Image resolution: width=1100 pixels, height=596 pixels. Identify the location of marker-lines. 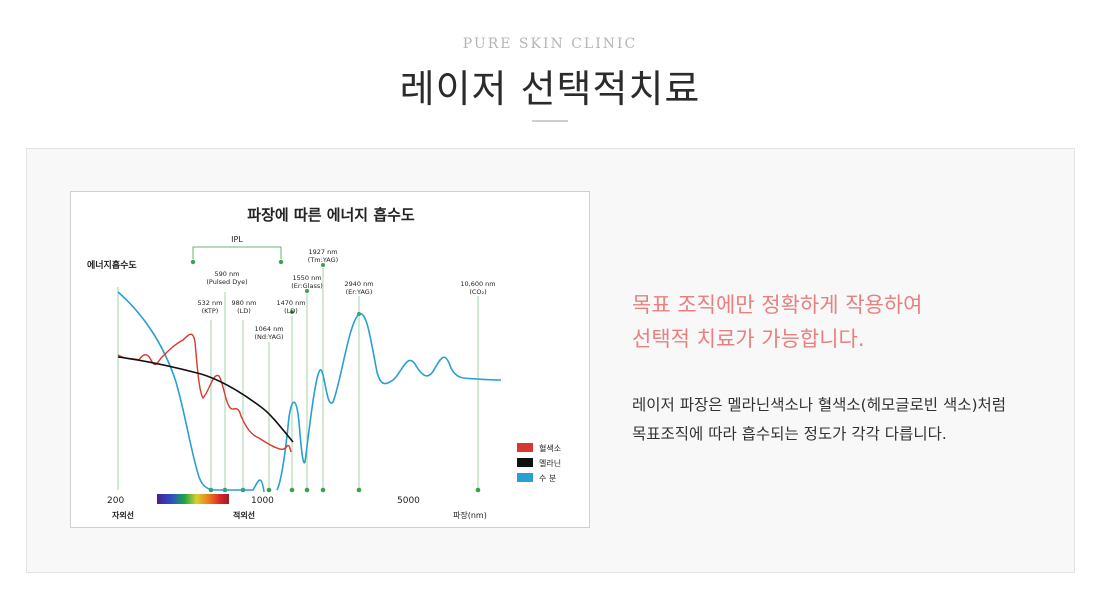
(298, 379).